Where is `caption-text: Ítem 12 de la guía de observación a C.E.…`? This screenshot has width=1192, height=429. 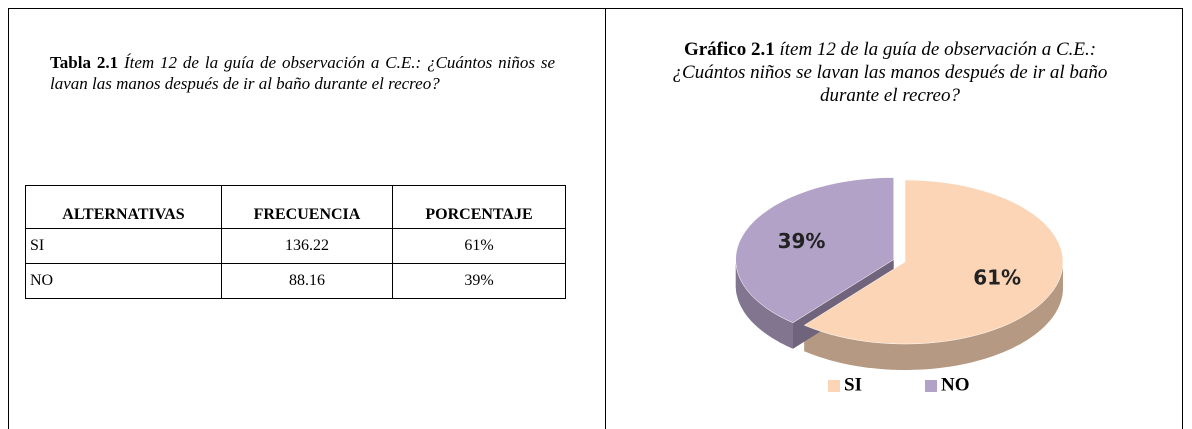
caption-text: Ítem 12 de la guía de observación a C.E.… is located at coordinates (302, 73).